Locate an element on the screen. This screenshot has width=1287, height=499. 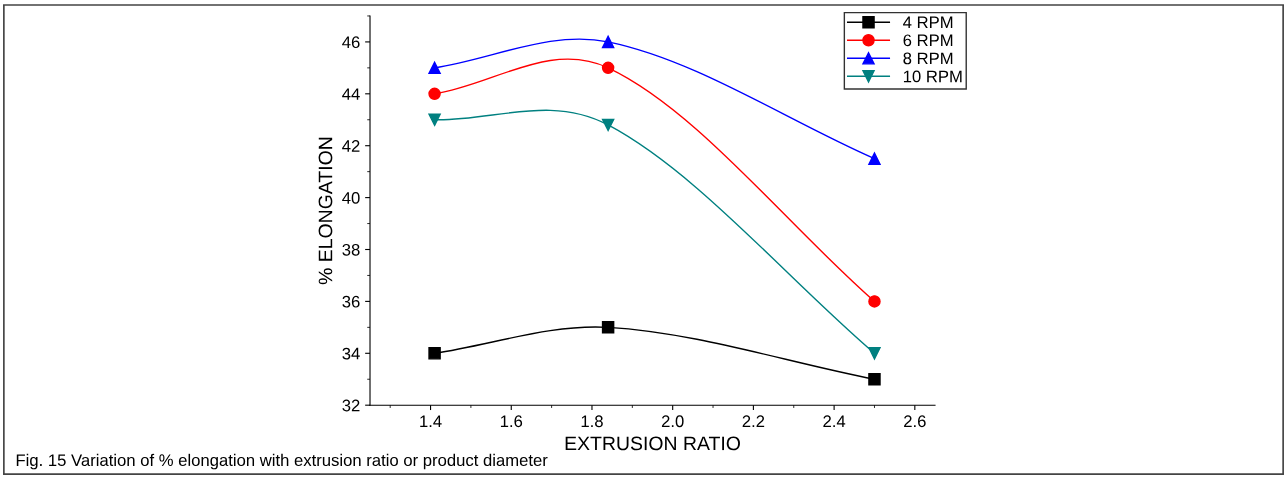
x-tick-label: 2.2 is located at coordinates (753, 421).